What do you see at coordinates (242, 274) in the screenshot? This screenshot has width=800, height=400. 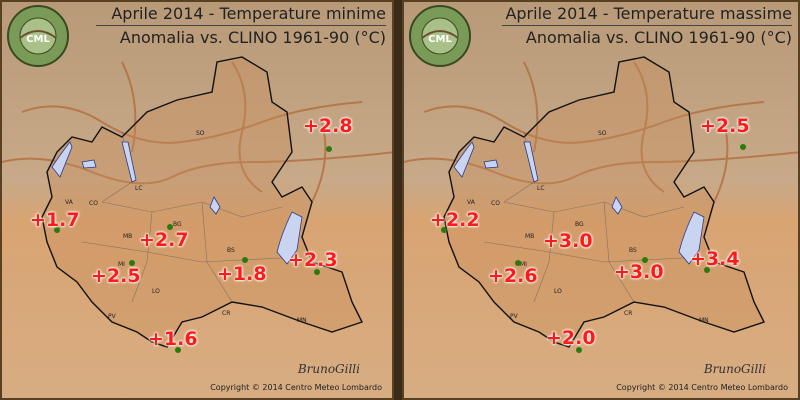 I see `anomaly-brescia: +1.8` at bounding box center [242, 274].